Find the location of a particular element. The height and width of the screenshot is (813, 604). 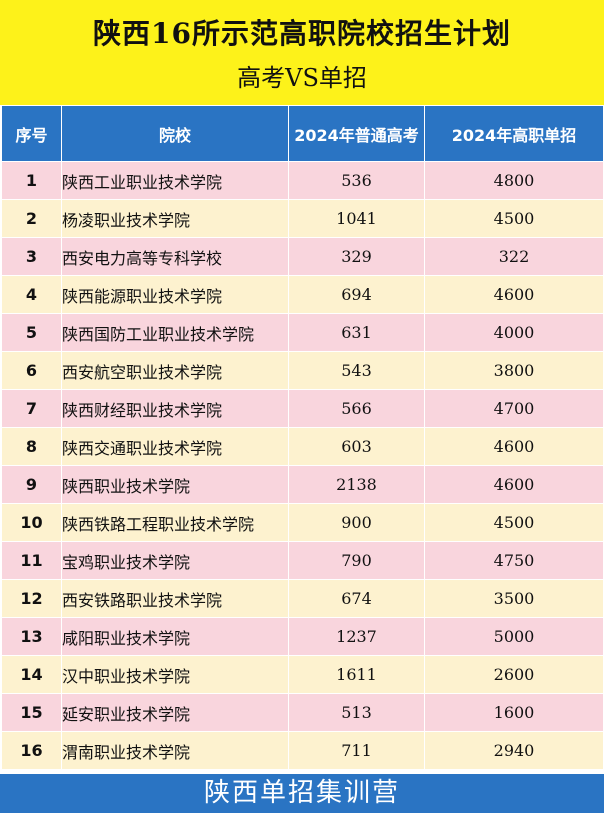

page-title: 陕西16所示范高职院校招生计划 is located at coordinates (302, 33).